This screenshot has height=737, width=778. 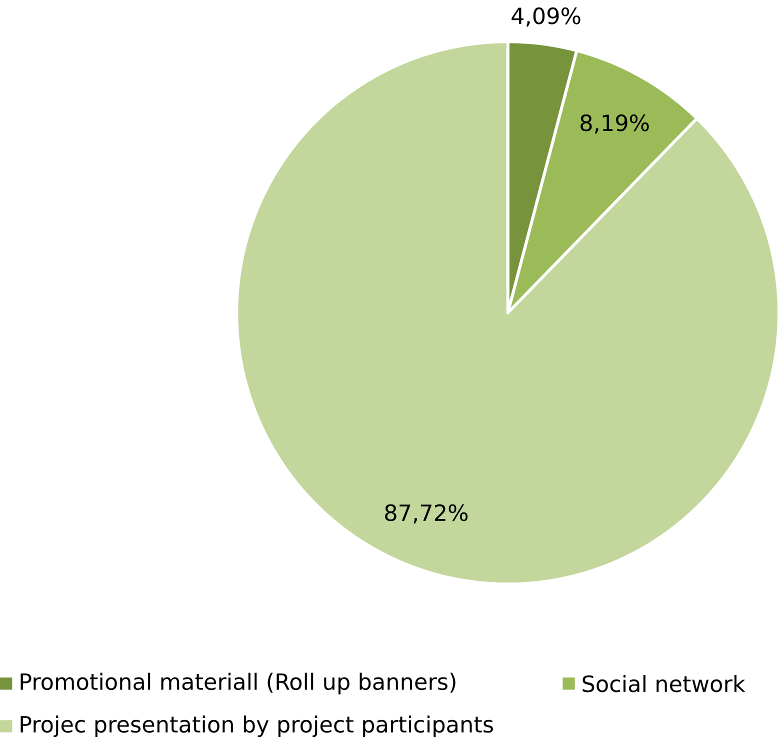 What do you see at coordinates (256, 726) in the screenshot?
I see `legend-label: Projec presentation by project participants` at bounding box center [256, 726].